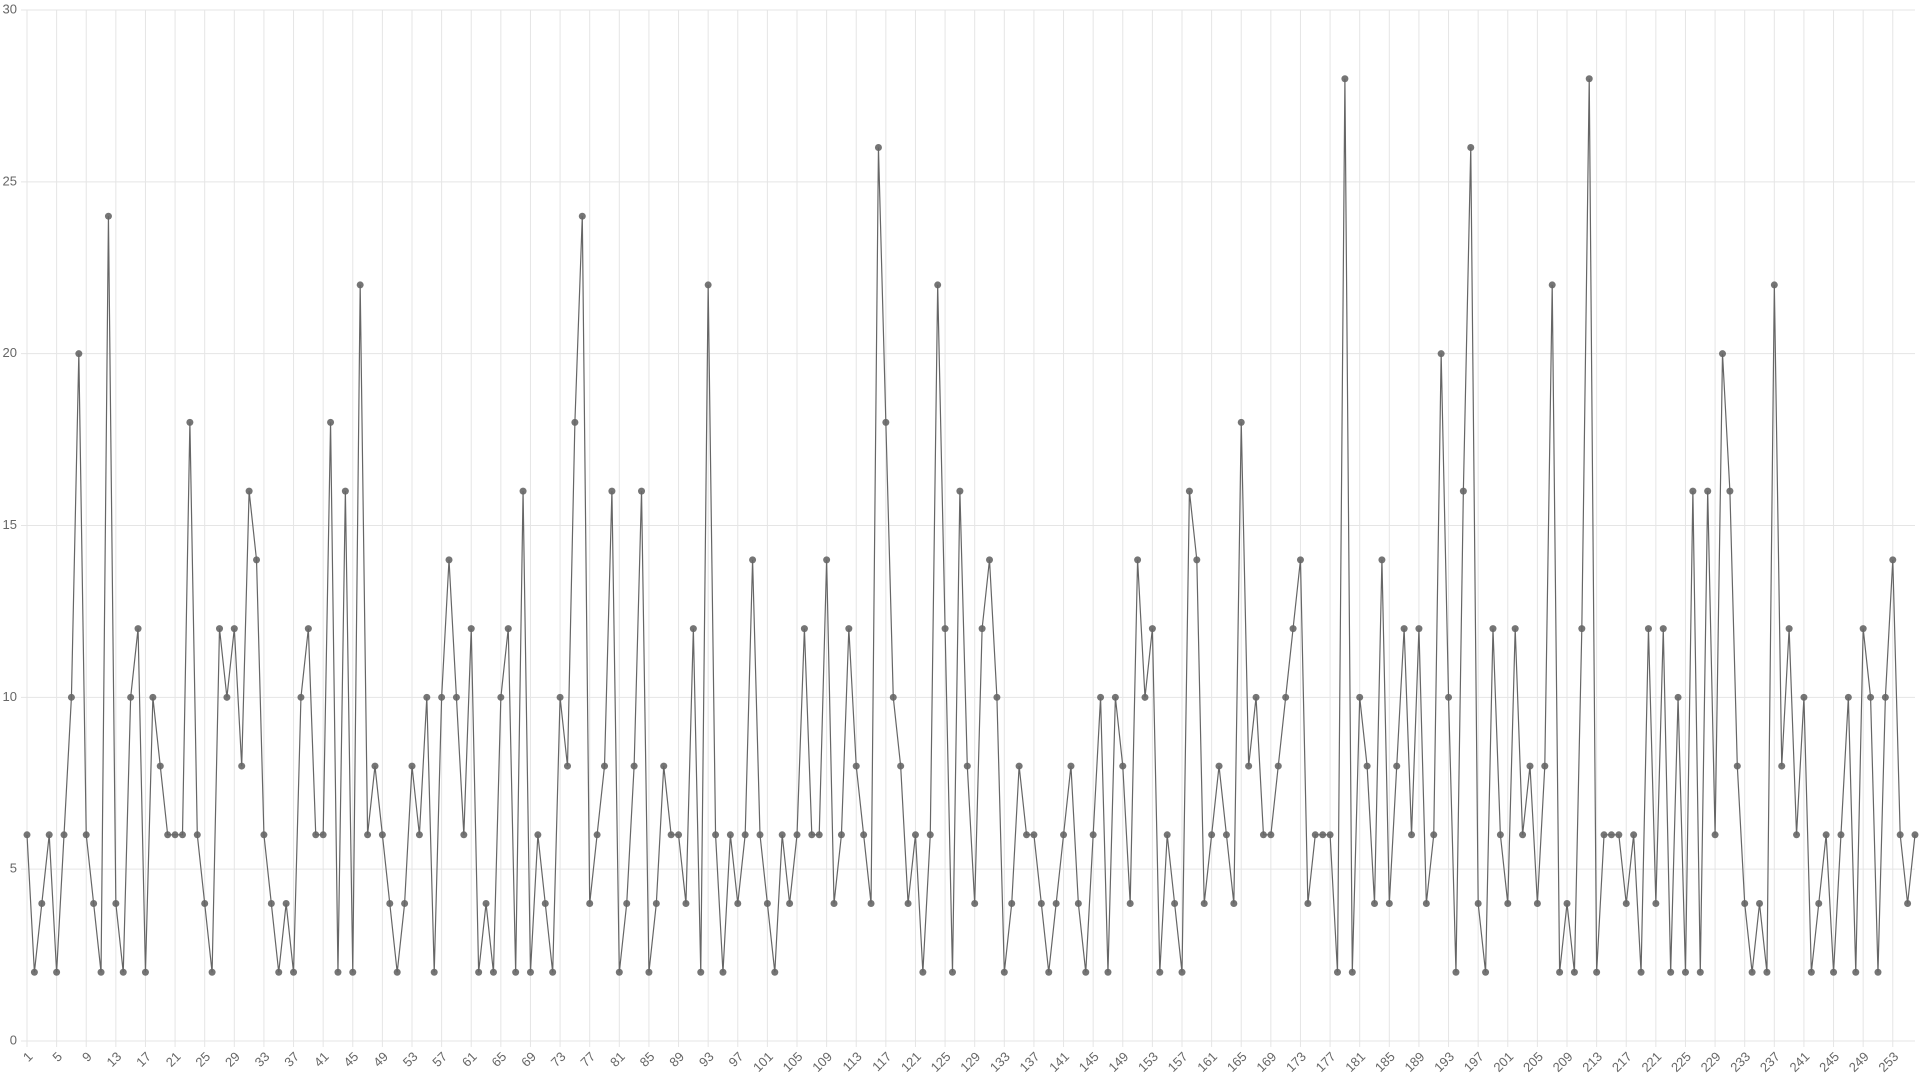 The width and height of the screenshot is (1920, 1080). I want to click on x-tick-label: 193, so click(1444, 1062).